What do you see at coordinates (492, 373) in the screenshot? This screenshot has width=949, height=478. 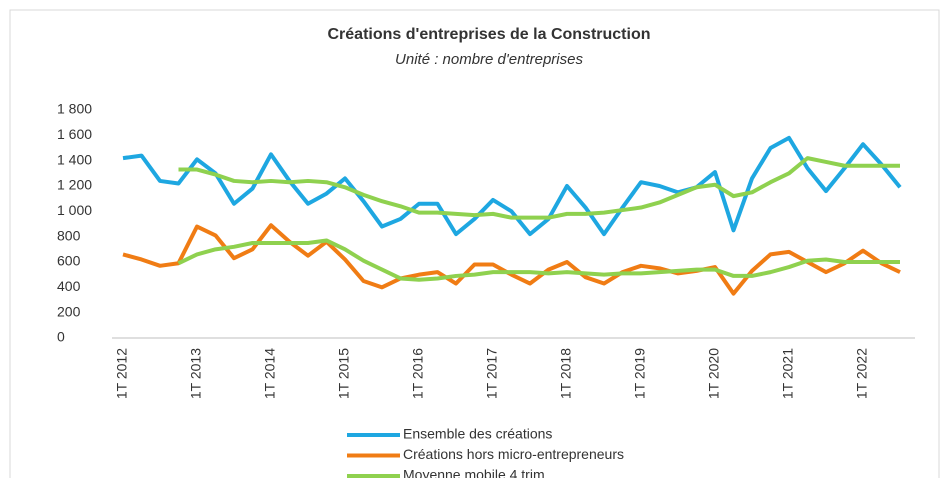 I see `x-tick-label: 1T 2017` at bounding box center [492, 373].